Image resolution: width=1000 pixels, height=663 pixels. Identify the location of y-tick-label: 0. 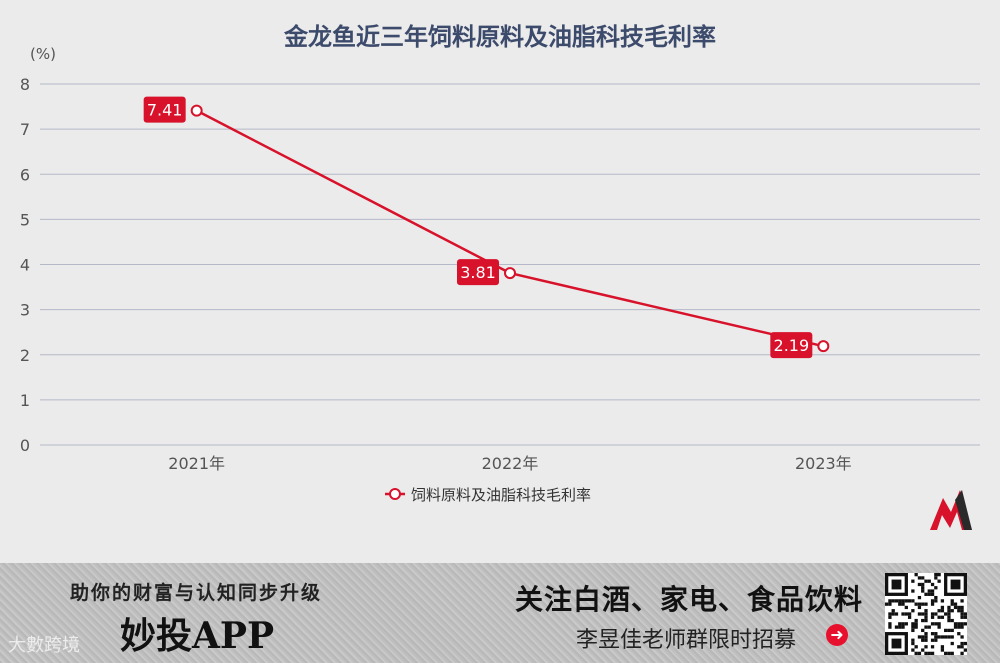
(25, 445).